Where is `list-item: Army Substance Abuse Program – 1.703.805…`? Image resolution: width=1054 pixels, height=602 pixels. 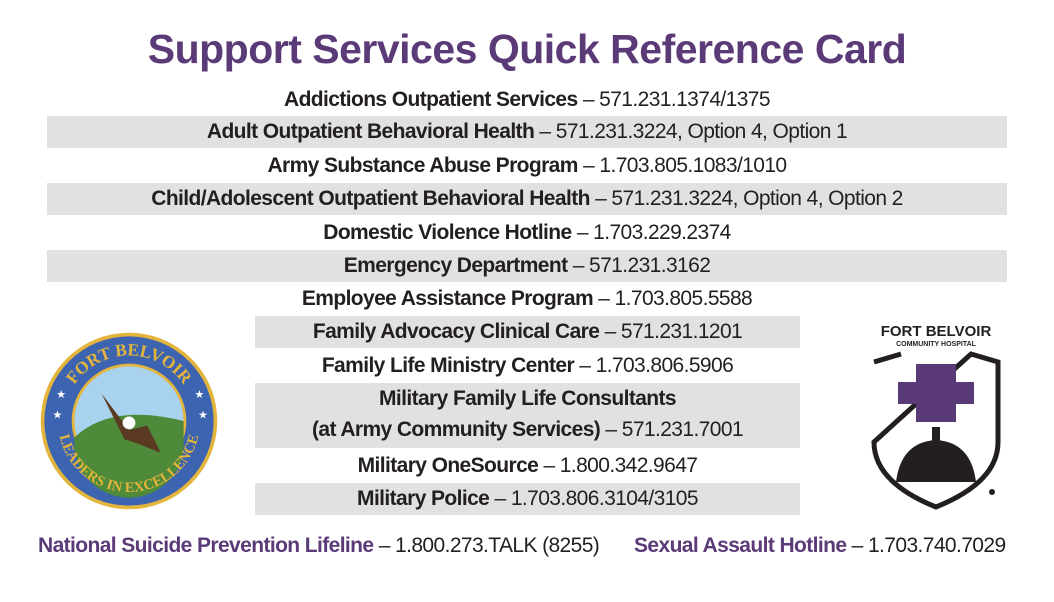
list-item: Army Substance Abuse Program – 1.703.805… is located at coordinates (527, 166).